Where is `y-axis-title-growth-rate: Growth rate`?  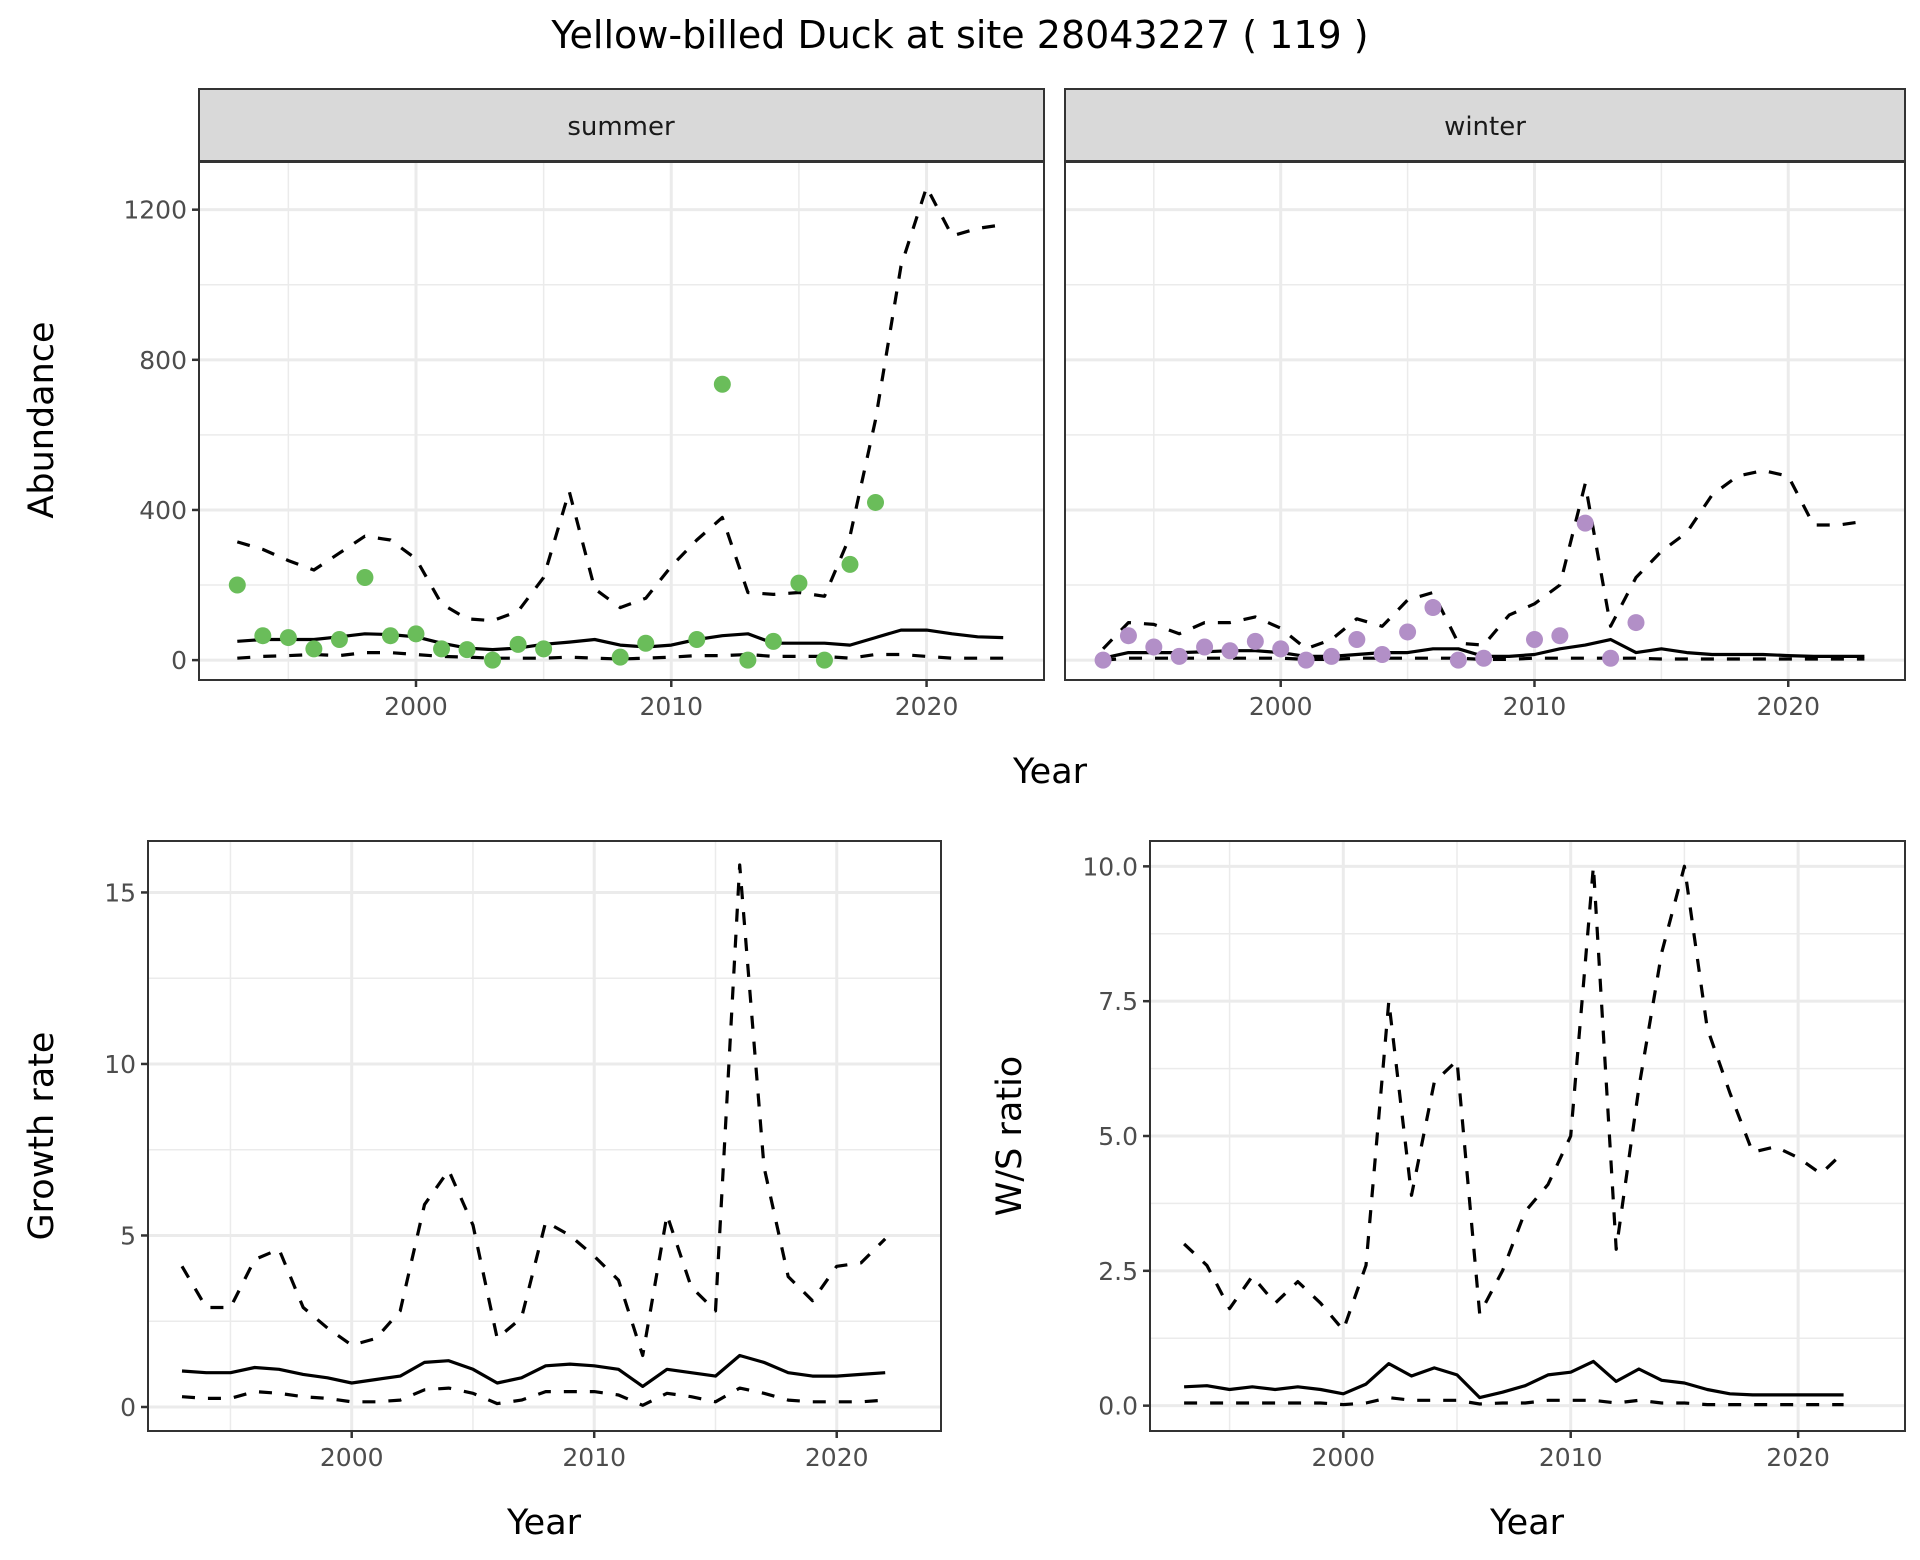
y-axis-title-growth-rate: Growth rate is located at coordinates (42, 1136).